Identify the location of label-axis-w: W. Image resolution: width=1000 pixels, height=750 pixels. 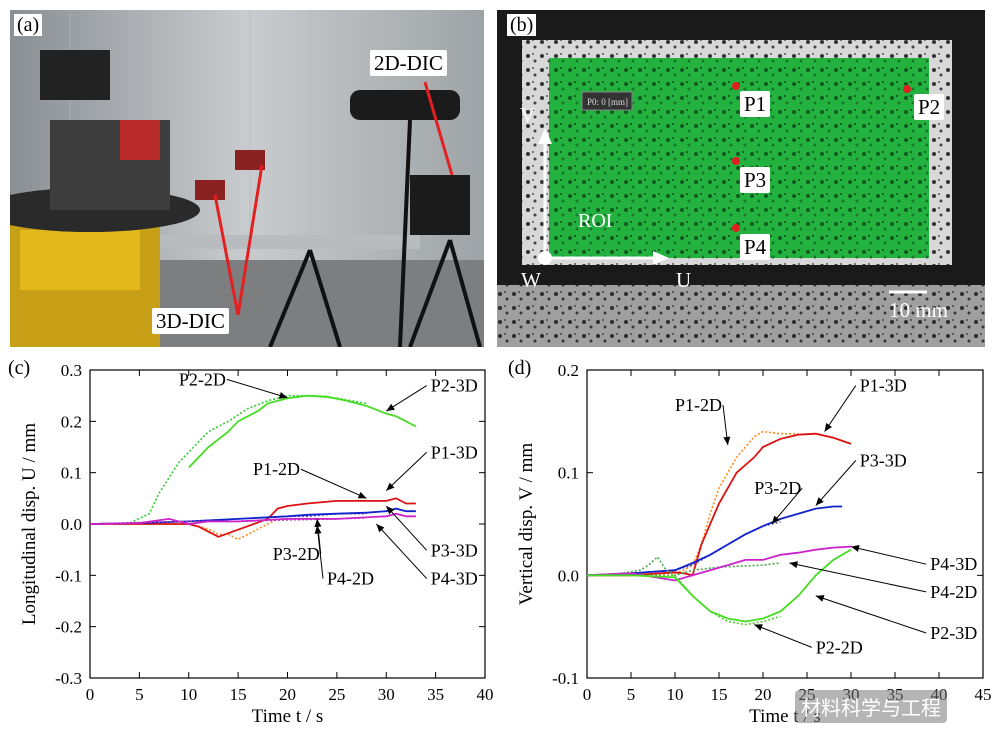
(531, 280).